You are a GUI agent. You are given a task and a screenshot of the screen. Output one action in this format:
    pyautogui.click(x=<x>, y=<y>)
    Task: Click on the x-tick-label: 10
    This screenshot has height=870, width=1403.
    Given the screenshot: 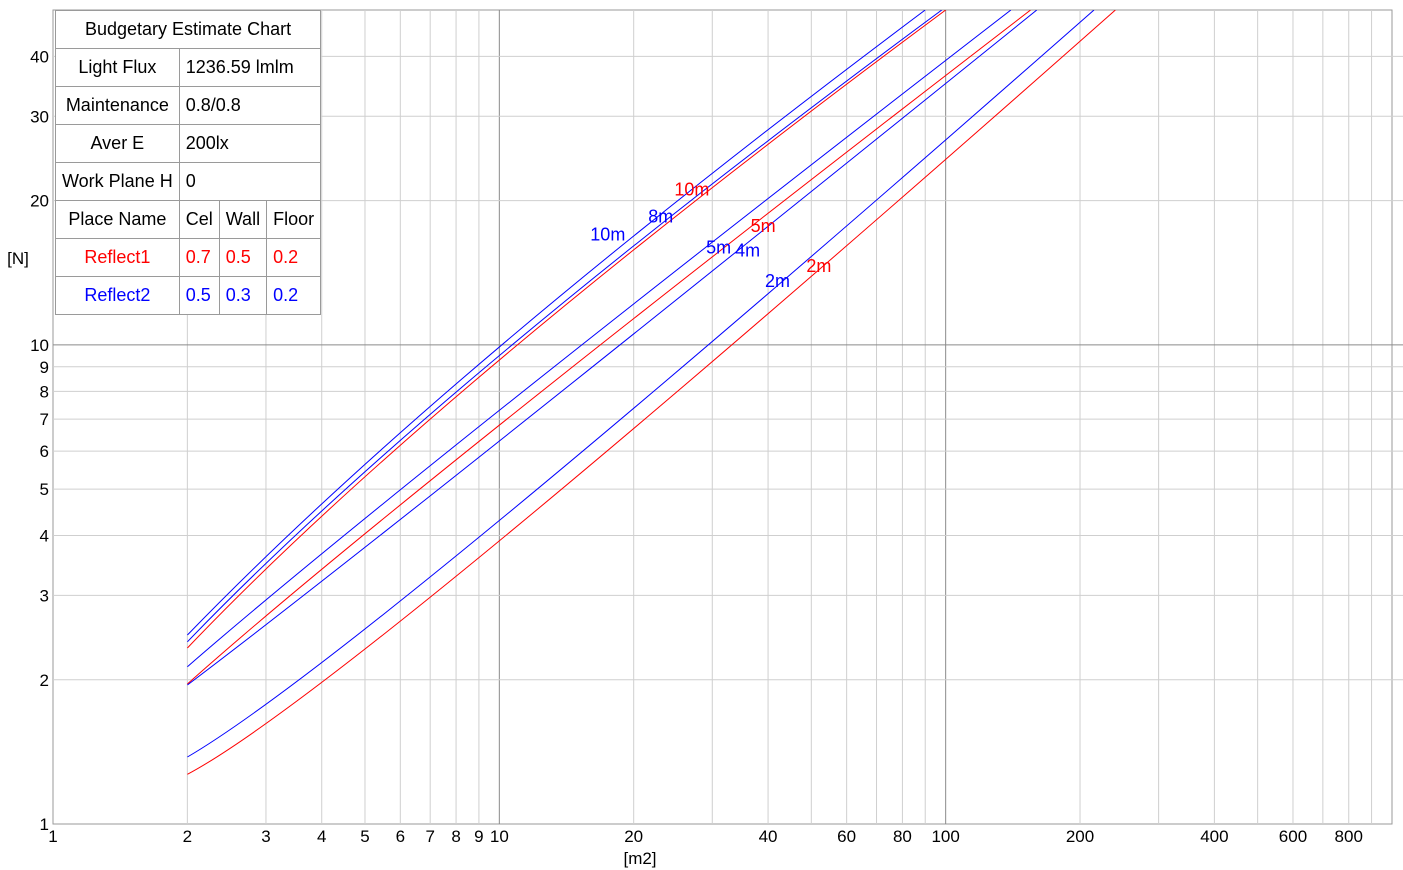 What is the action you would take?
    pyautogui.click(x=499, y=836)
    